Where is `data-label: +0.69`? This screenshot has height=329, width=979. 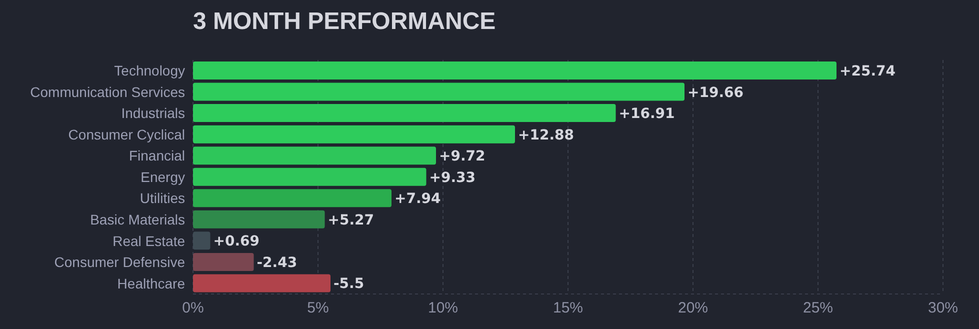
data-label: +0.69 is located at coordinates (236, 242).